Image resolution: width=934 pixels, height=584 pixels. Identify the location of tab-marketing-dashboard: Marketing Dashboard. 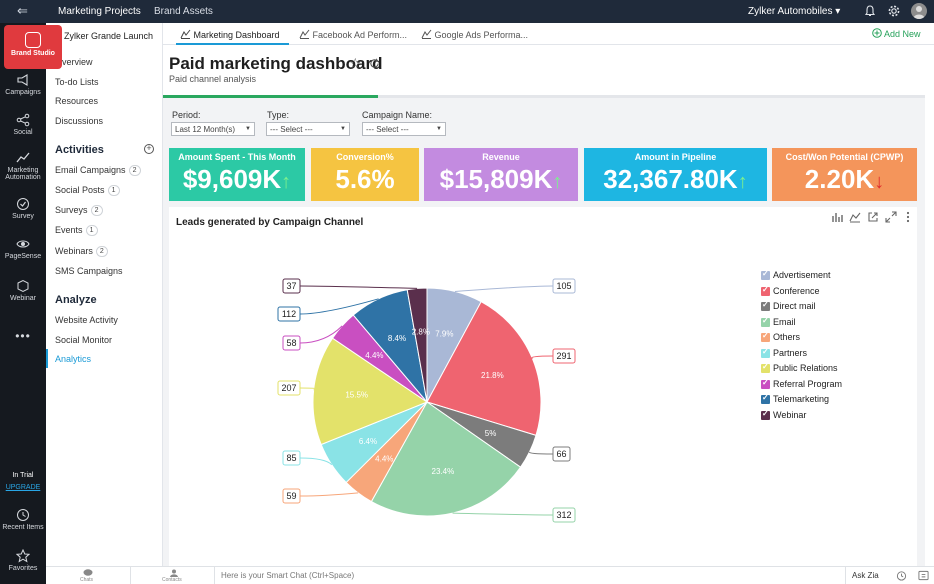
(230, 34).